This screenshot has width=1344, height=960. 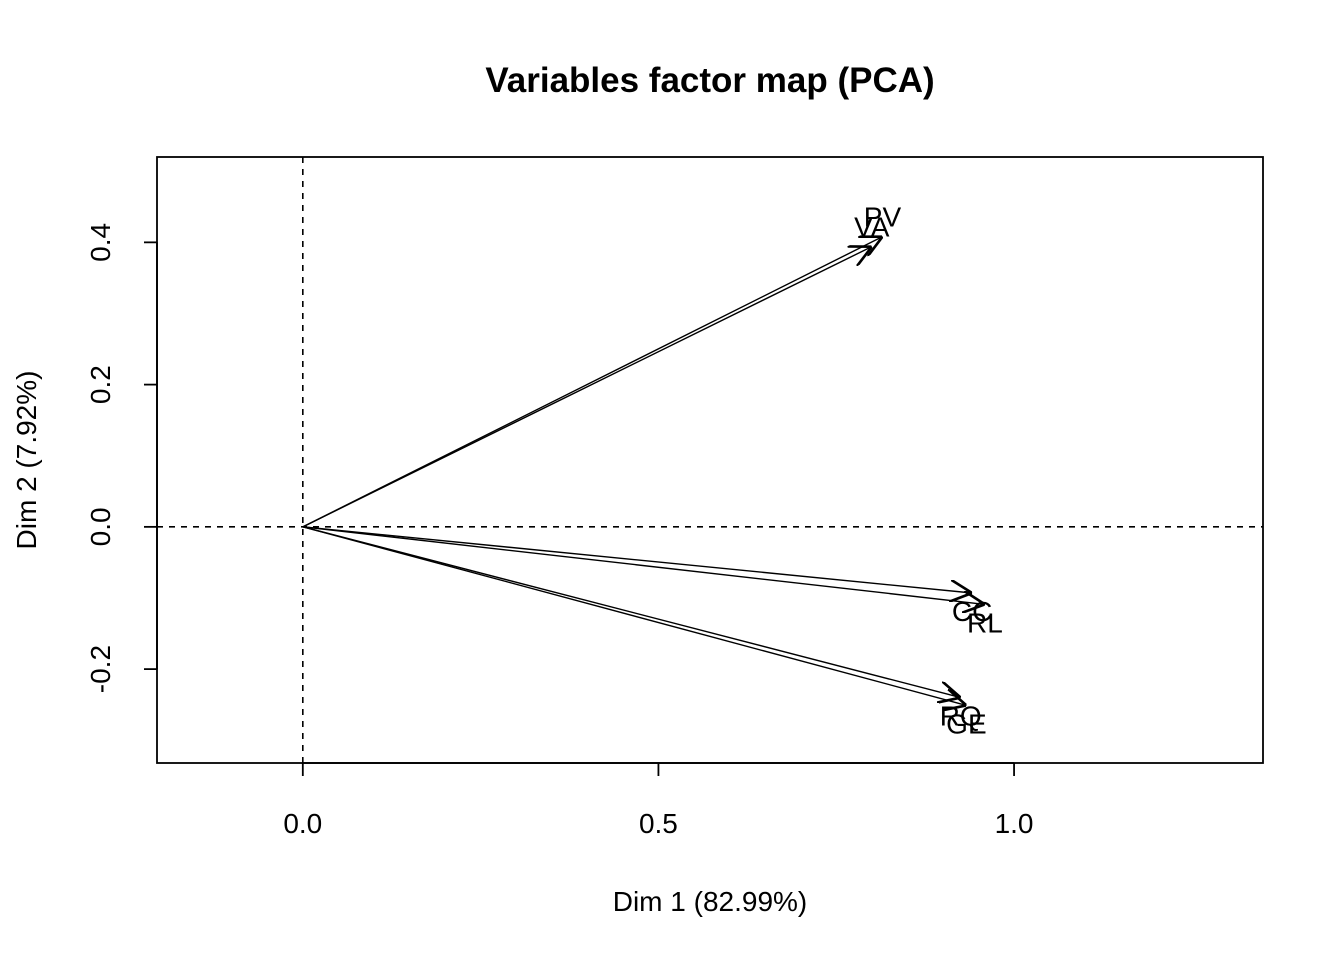 I want to click on y-tick-label: 0.4, so click(x=100, y=242).